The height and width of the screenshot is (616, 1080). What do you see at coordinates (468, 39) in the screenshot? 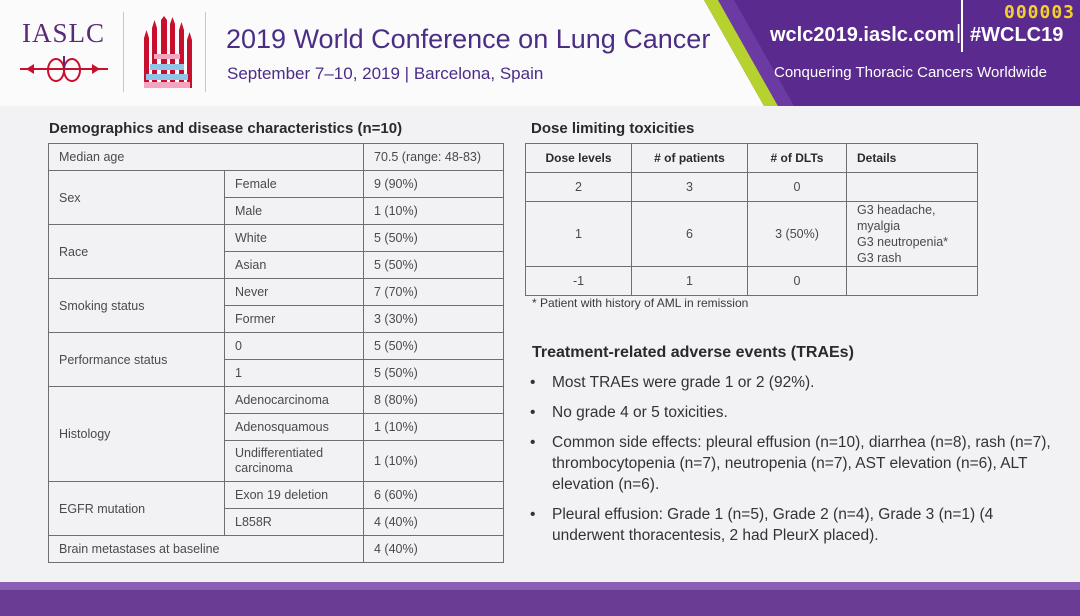
I see `conference-title: 2019 World Conference on Lung Cancer` at bounding box center [468, 39].